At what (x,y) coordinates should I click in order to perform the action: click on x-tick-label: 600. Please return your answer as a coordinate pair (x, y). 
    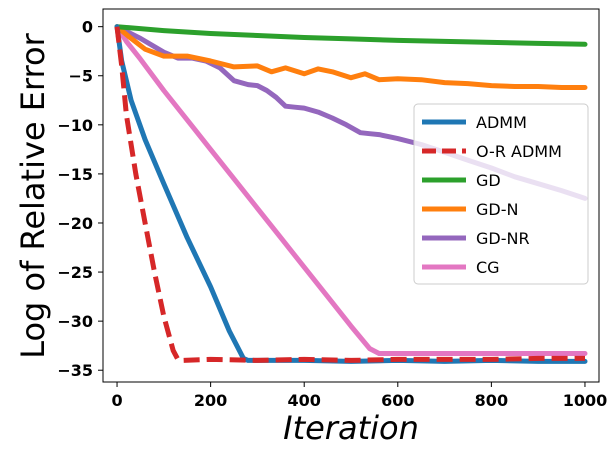
    Looking at the image, I should click on (397, 400).